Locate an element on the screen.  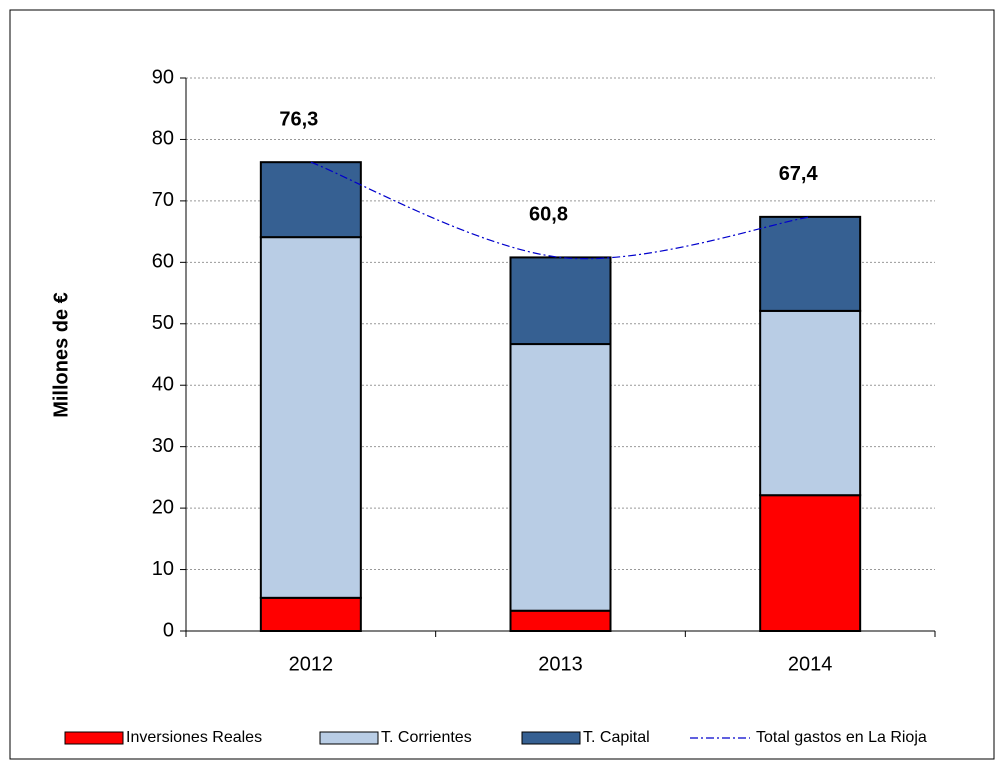
y-axis-title: Millones de € is located at coordinates (61, 355).